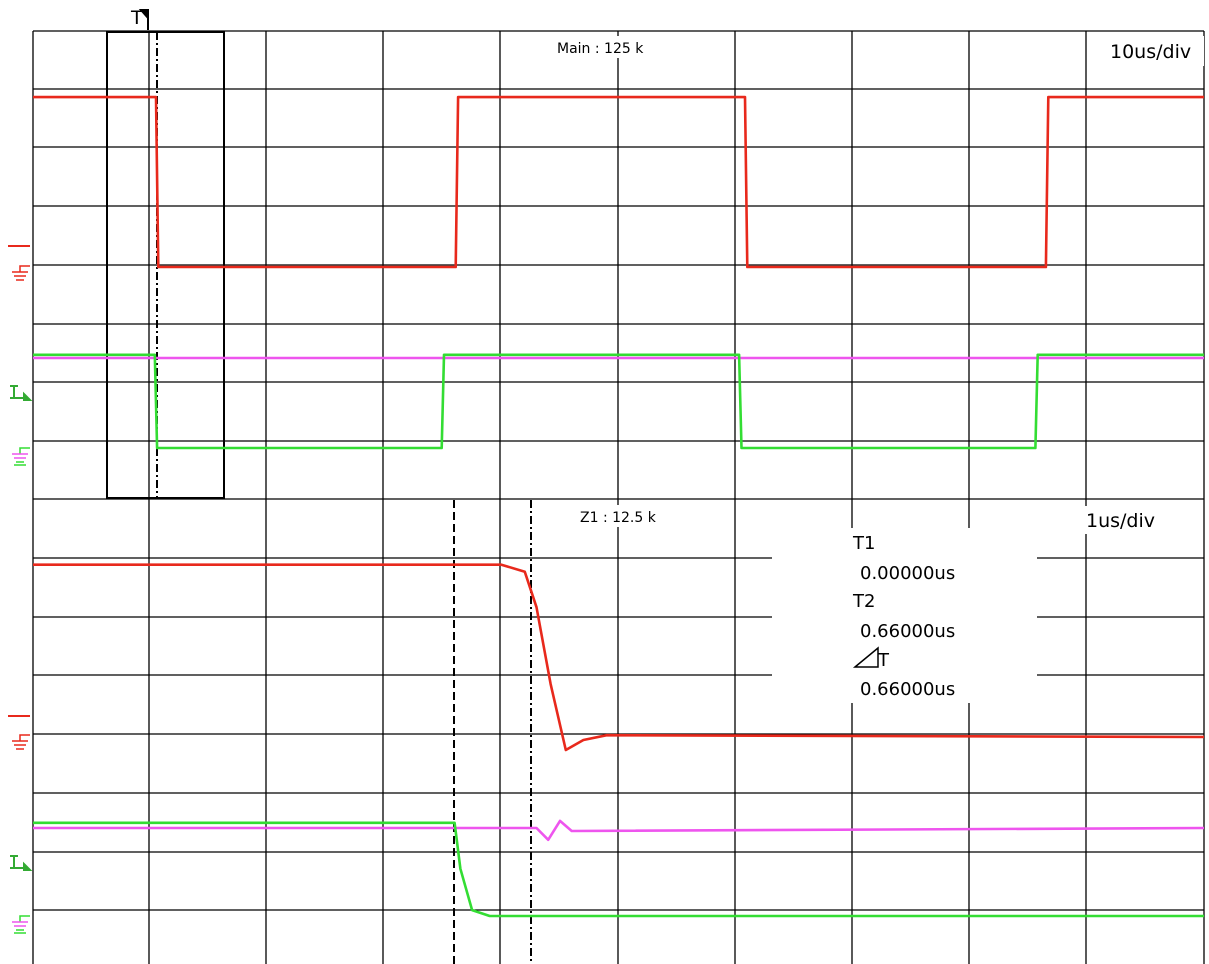 Image resolution: width=1209 pixels, height=964 pixels. Describe the element at coordinates (136, 18) in the screenshot. I see `trigger-marker-label: T` at that location.